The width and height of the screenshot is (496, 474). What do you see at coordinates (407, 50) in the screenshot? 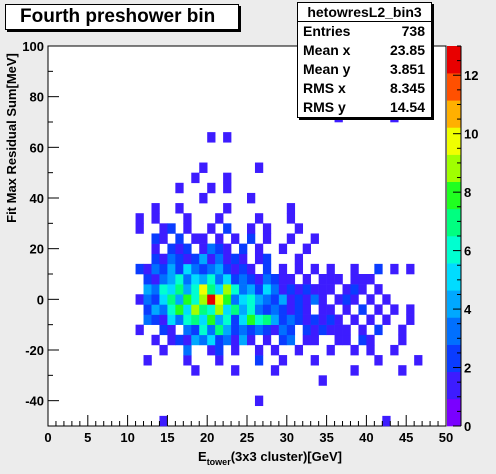
I see `stats-value: 23.85` at bounding box center [407, 50].